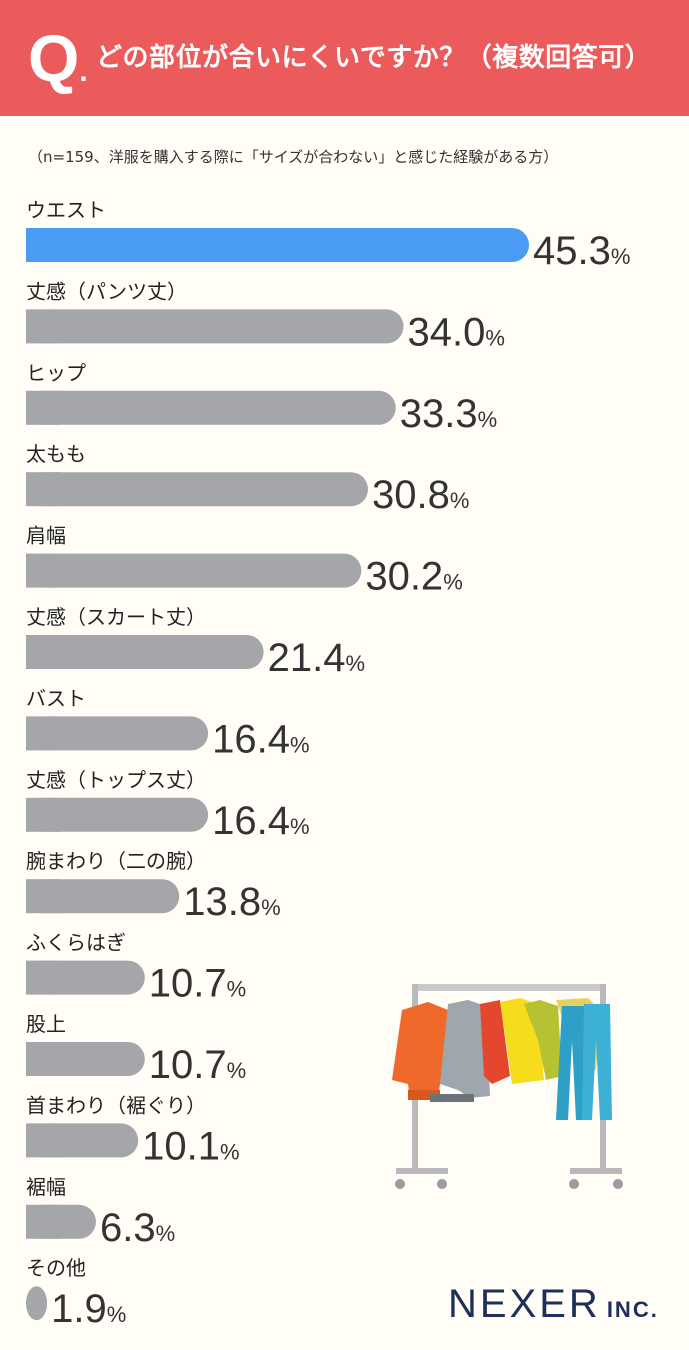  I want to click on value-label: 45.3%, so click(581, 251).